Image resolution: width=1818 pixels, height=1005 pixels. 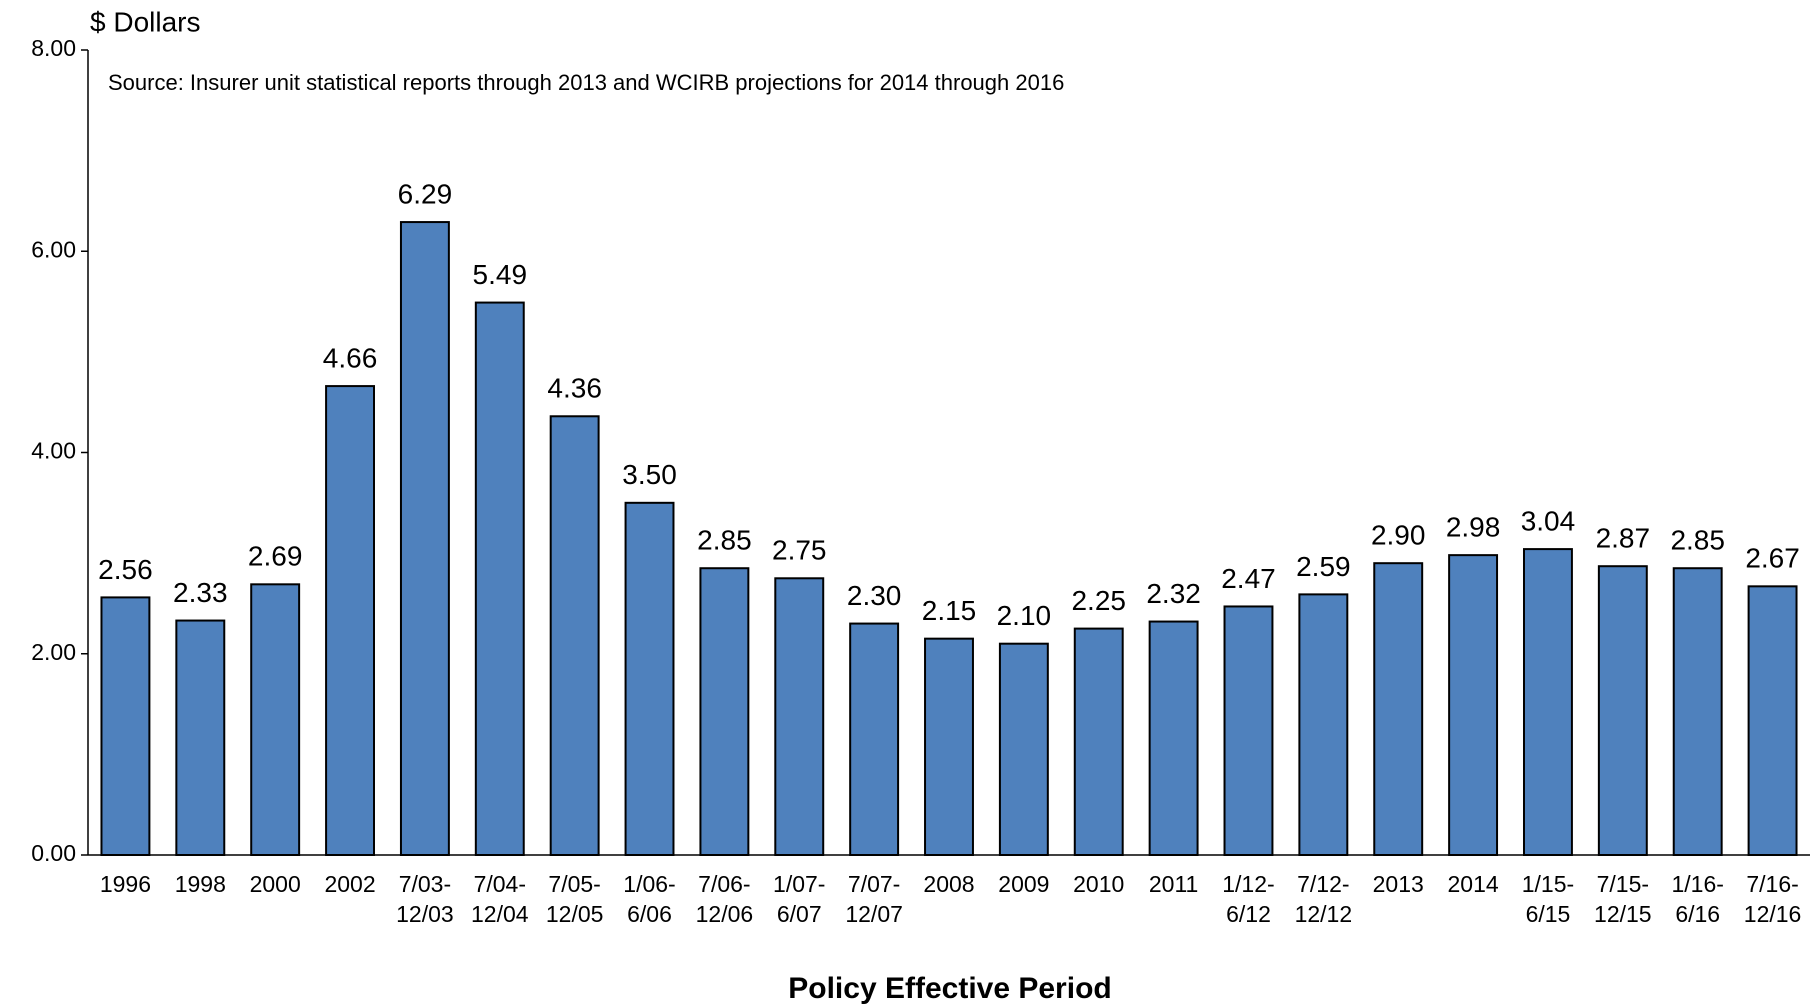 I want to click on x-tick-label: 12/05, so click(x=575, y=914).